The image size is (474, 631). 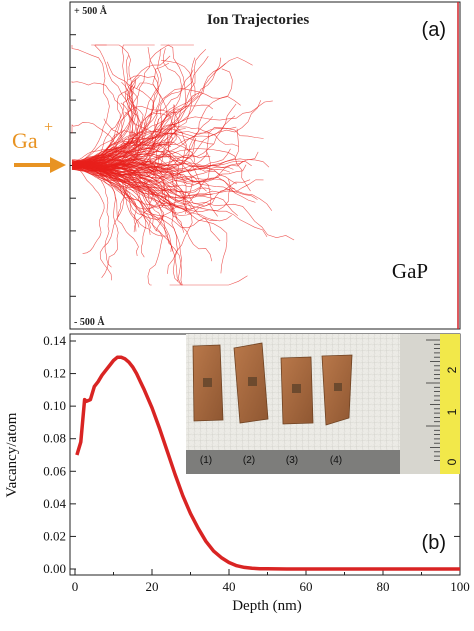 I want to click on ion-annotation: Ga +, so click(x=39, y=146).